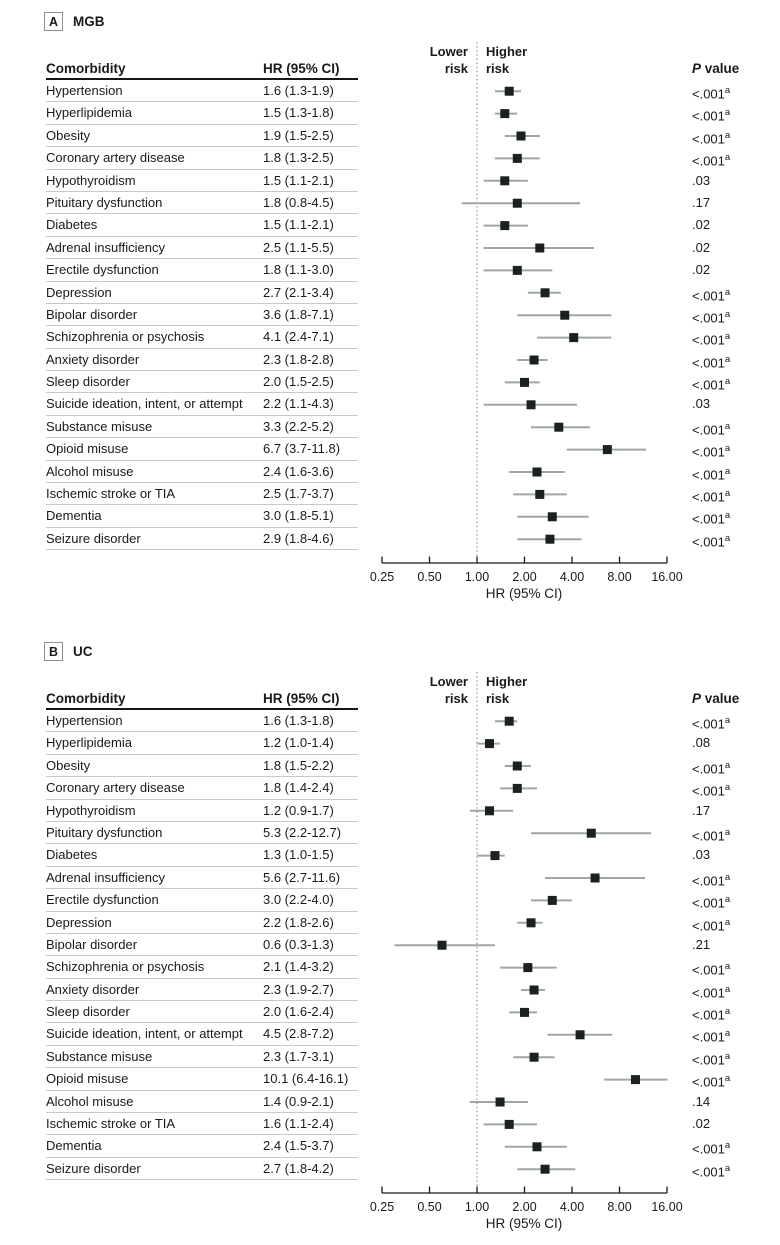  What do you see at coordinates (298, 90) in the screenshot?
I see `hr-ci-value: 1.6 (1.3-1.9)` at bounding box center [298, 90].